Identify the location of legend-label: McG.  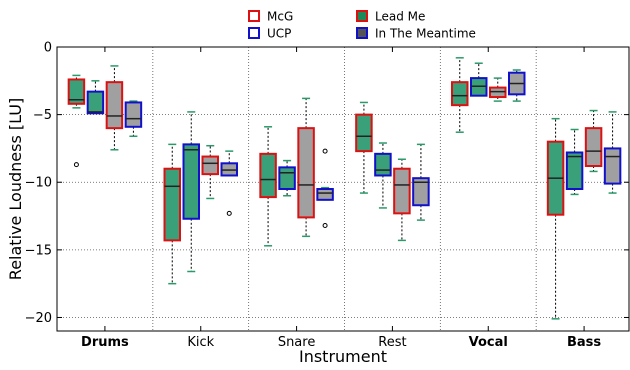
(280, 17).